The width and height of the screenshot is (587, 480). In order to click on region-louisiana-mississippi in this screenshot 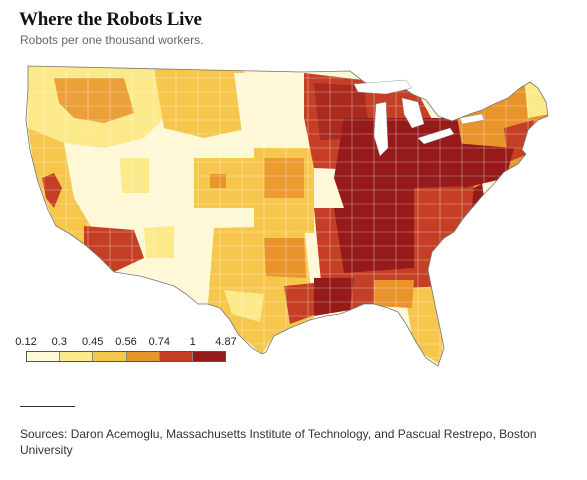, I will do `click(334, 297)`.